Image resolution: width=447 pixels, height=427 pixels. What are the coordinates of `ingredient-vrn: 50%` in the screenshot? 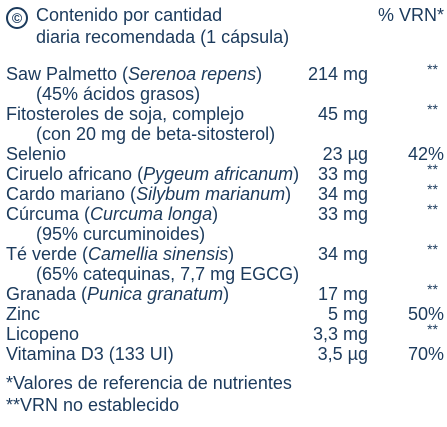 It's located at (425, 314).